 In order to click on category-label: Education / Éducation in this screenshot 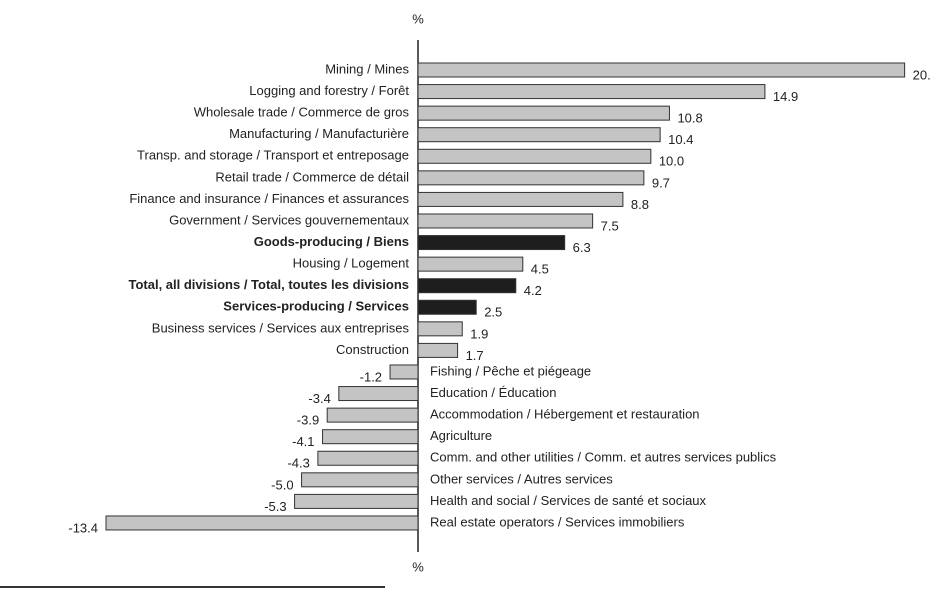, I will do `click(493, 392)`.